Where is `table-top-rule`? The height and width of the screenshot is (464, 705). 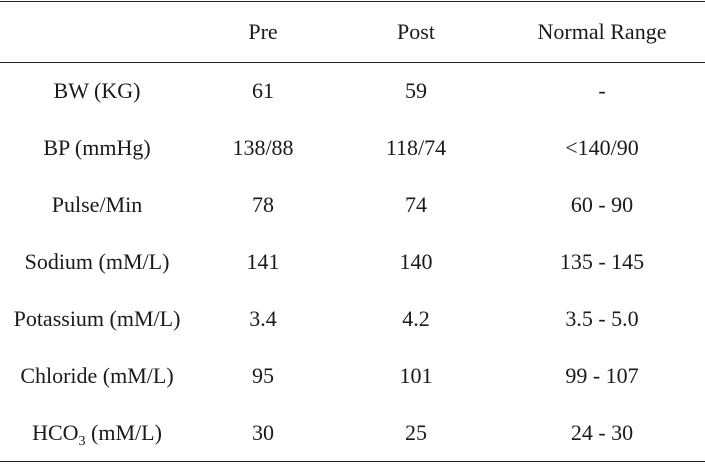
table-top-rule is located at coordinates (352, 1).